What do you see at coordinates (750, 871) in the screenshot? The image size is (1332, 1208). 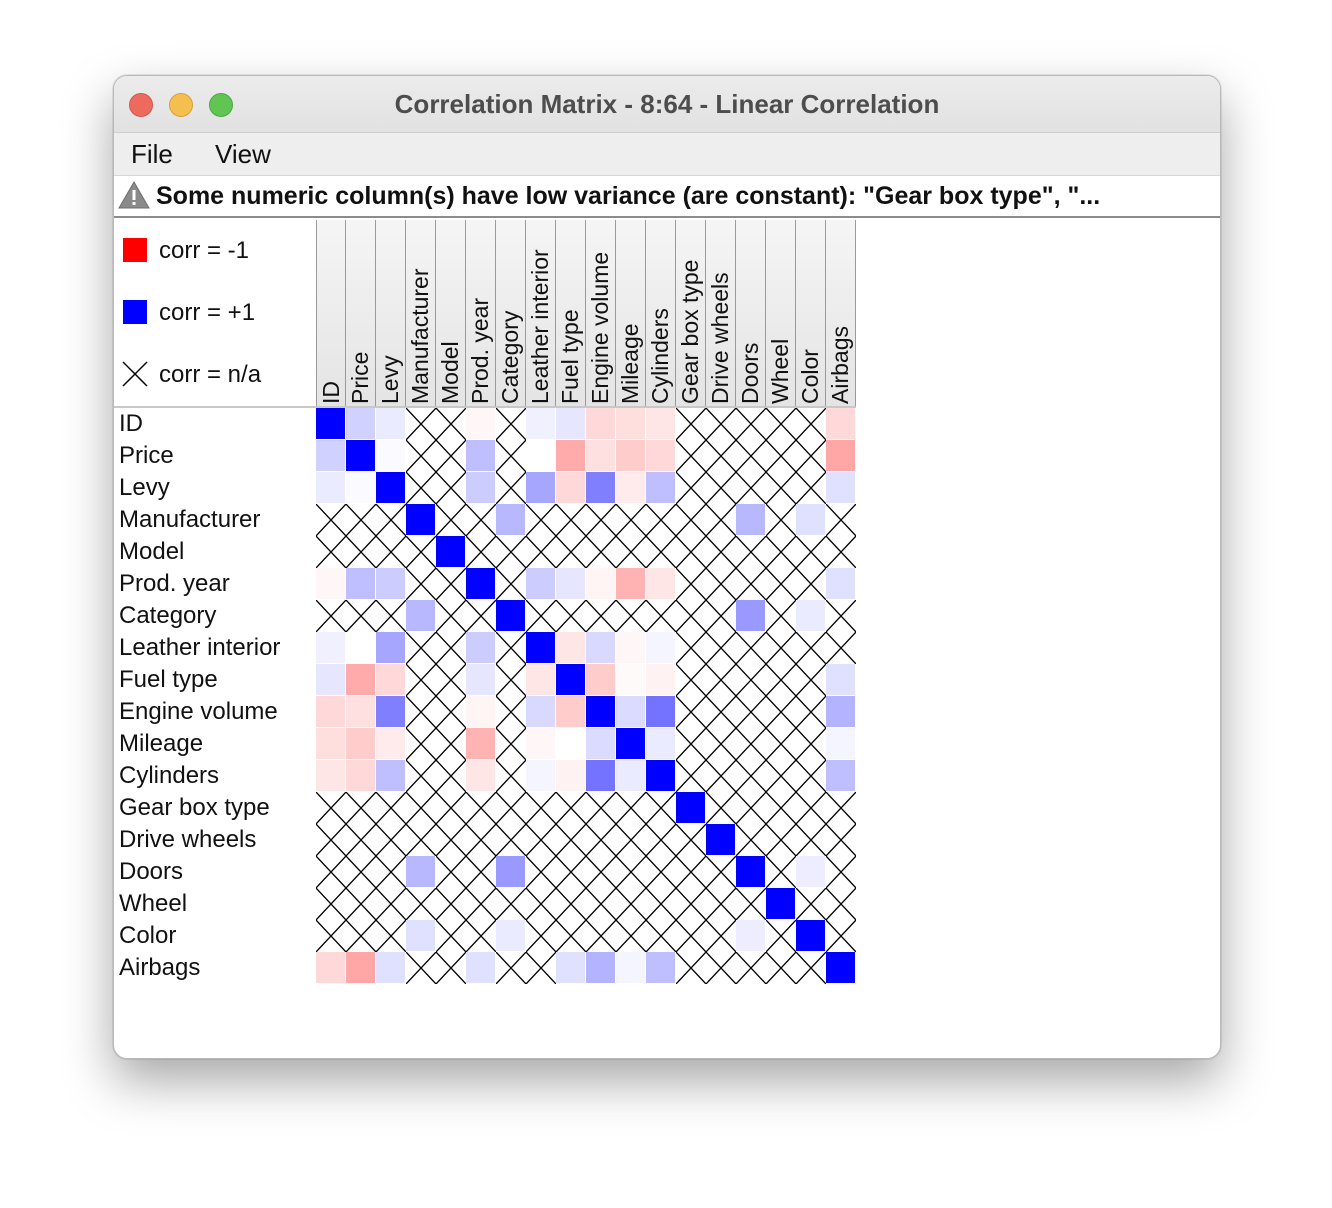 I see `matrix-cell-doors-doors` at bounding box center [750, 871].